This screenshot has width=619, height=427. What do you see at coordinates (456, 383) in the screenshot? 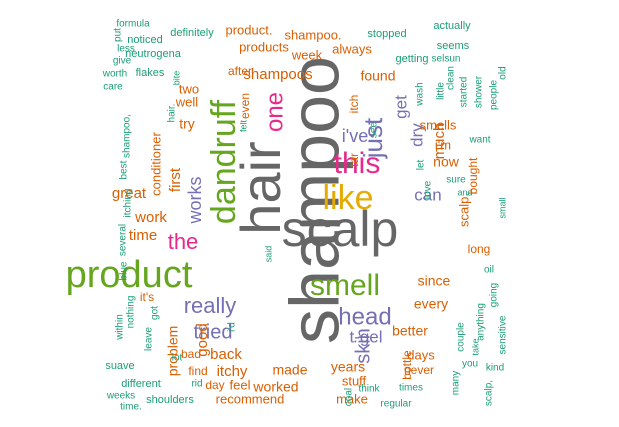
I see `word-many: many` at bounding box center [456, 383].